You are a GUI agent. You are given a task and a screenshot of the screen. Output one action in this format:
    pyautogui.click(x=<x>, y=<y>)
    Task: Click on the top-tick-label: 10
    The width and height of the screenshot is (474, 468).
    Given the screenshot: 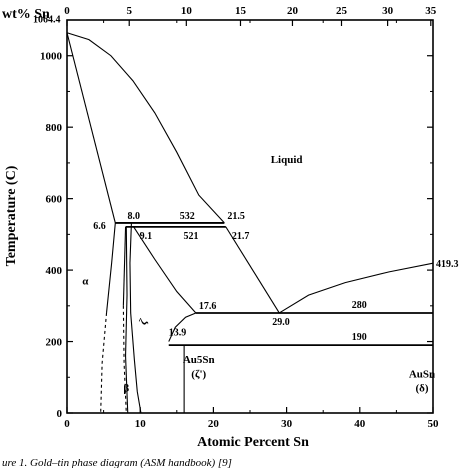 What is the action you would take?
    pyautogui.click(x=187, y=11)
    